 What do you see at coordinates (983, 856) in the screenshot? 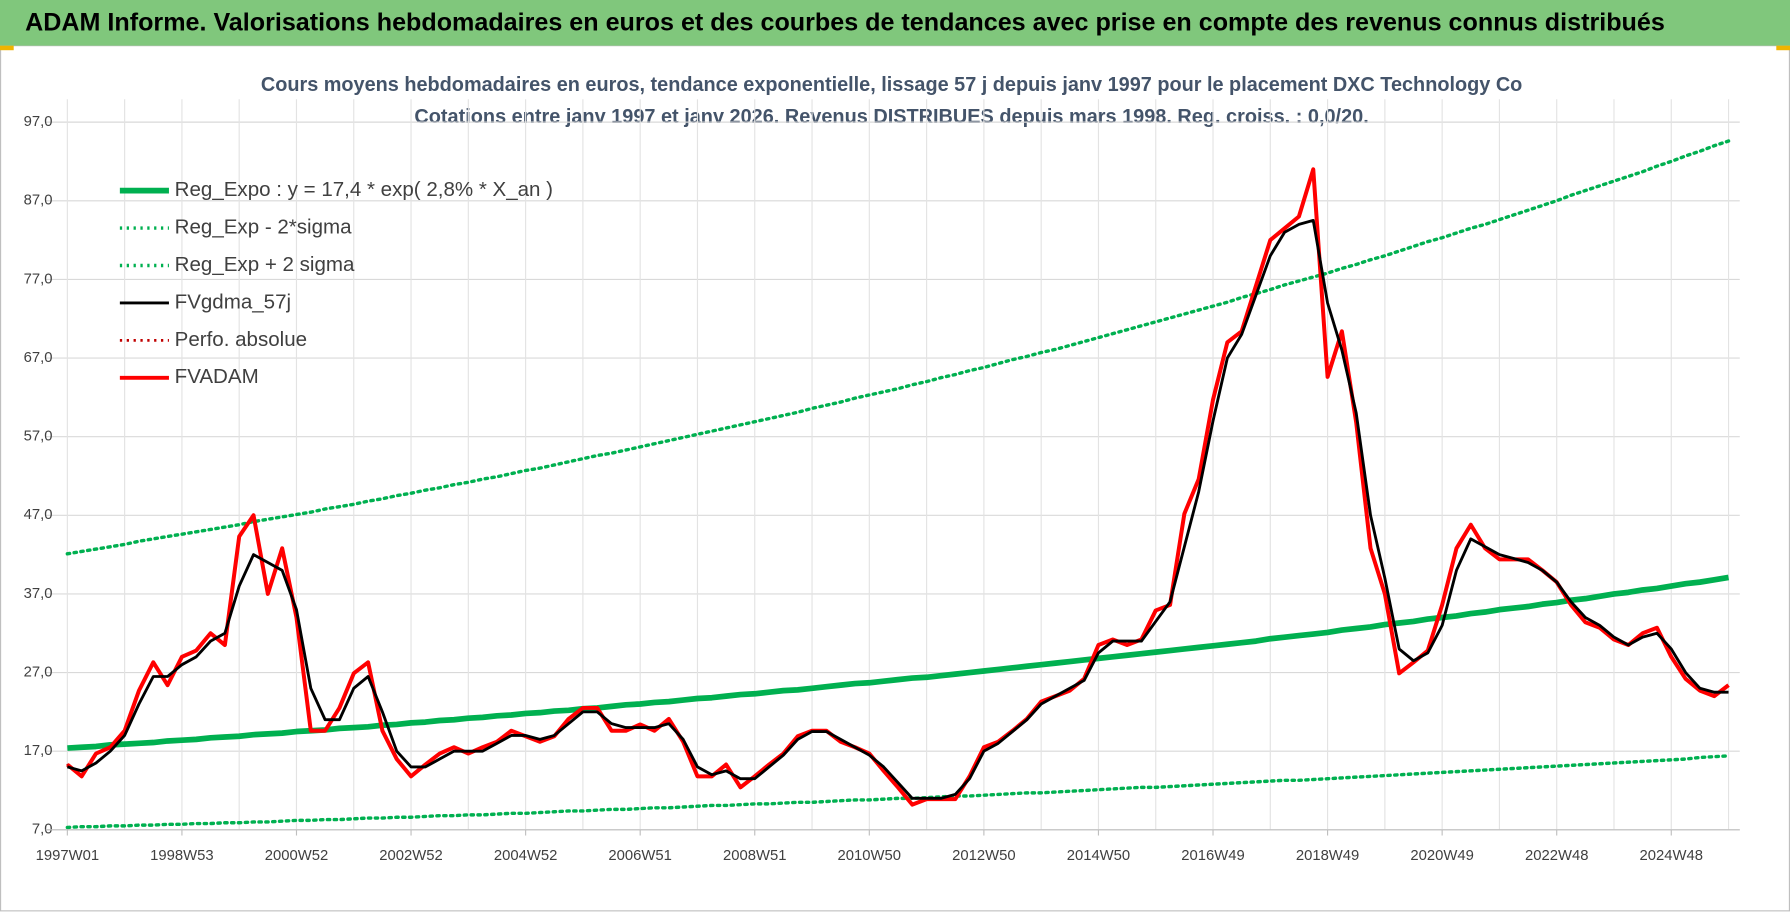
I see `x-tick-label: 2012W50` at bounding box center [983, 856].